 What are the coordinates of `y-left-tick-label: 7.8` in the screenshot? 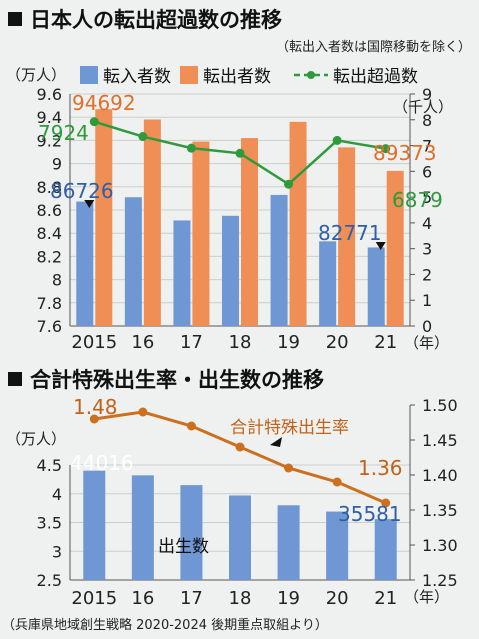 It's located at (49, 303).